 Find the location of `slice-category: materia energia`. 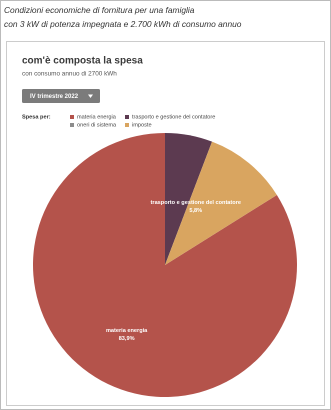

slice-category: materia energia is located at coordinates (127, 331).